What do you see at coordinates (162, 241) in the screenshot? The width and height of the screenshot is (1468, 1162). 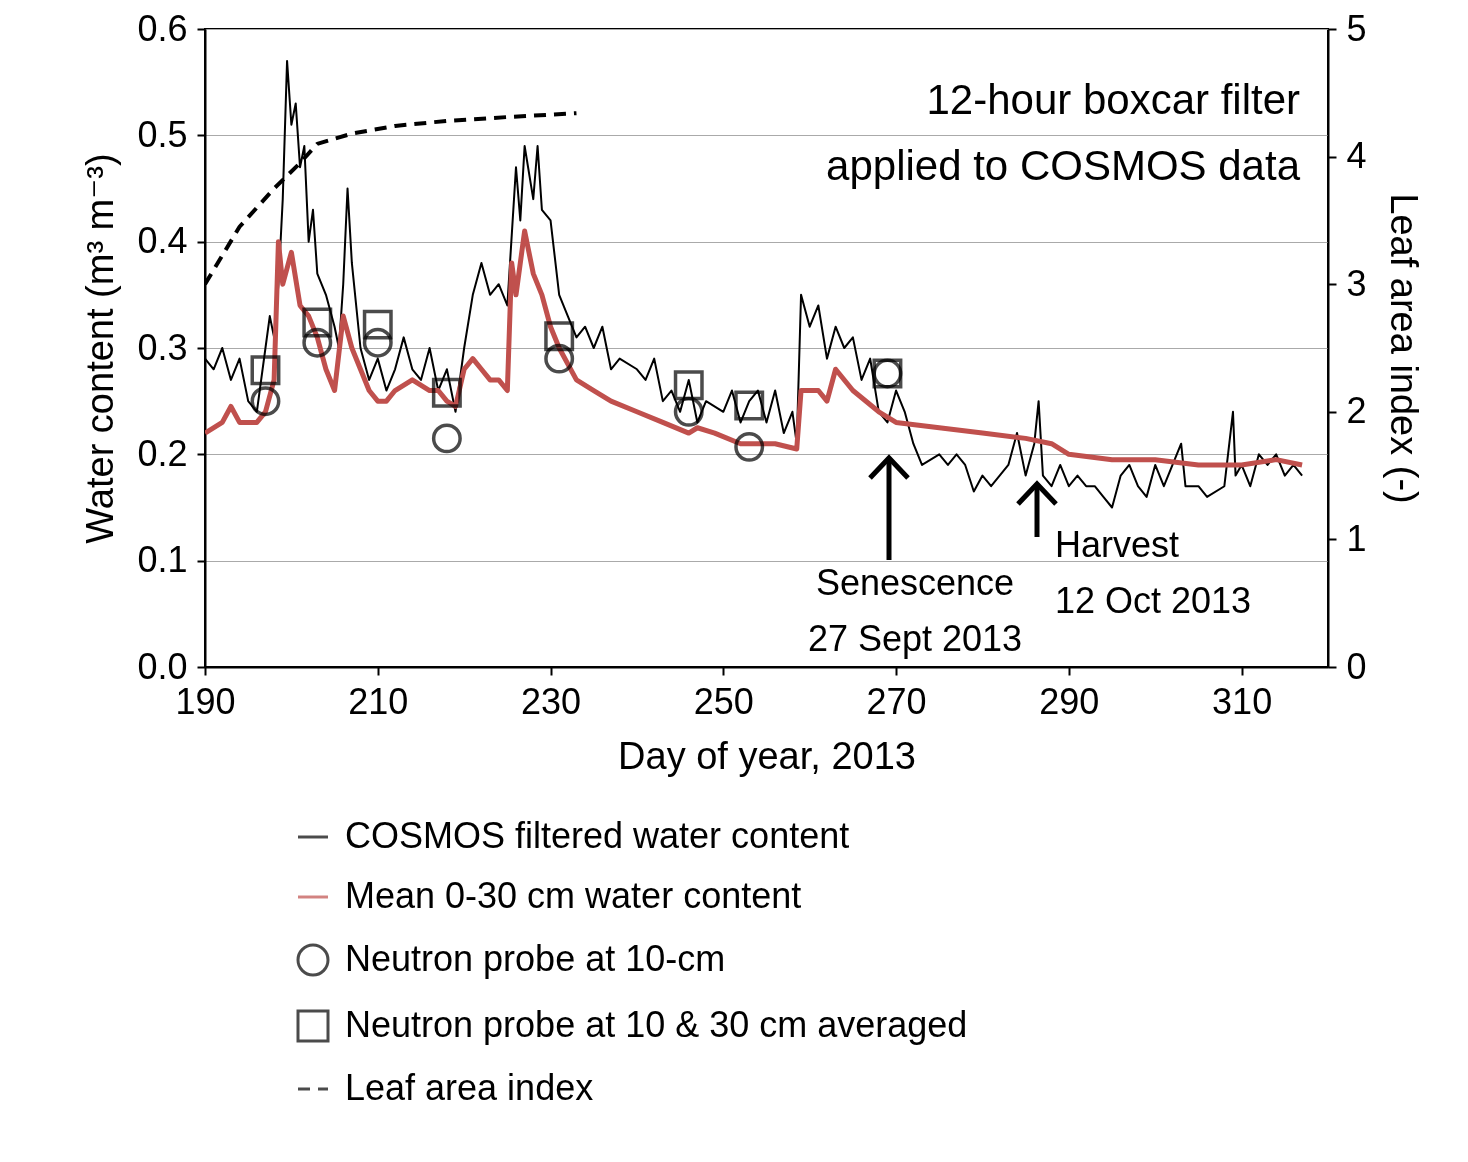 I see `y-tick-label: 0.4` at bounding box center [162, 241].